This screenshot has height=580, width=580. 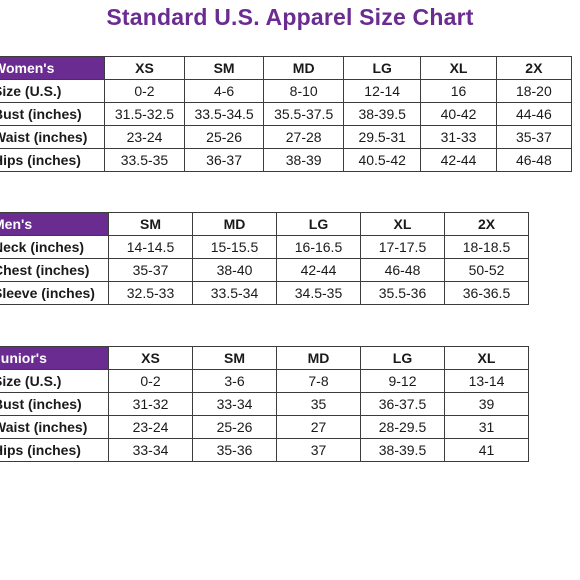 What do you see at coordinates (54, 358) in the screenshot?
I see `category-label: Junior's` at bounding box center [54, 358].